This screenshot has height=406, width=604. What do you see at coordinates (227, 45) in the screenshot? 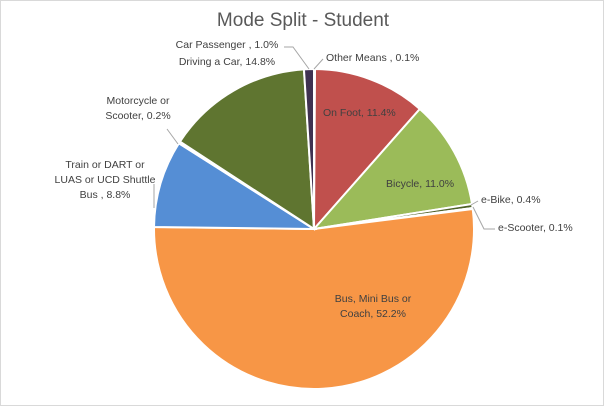
I see `slice-label: Car Passenger , 1.0%` at bounding box center [227, 45].